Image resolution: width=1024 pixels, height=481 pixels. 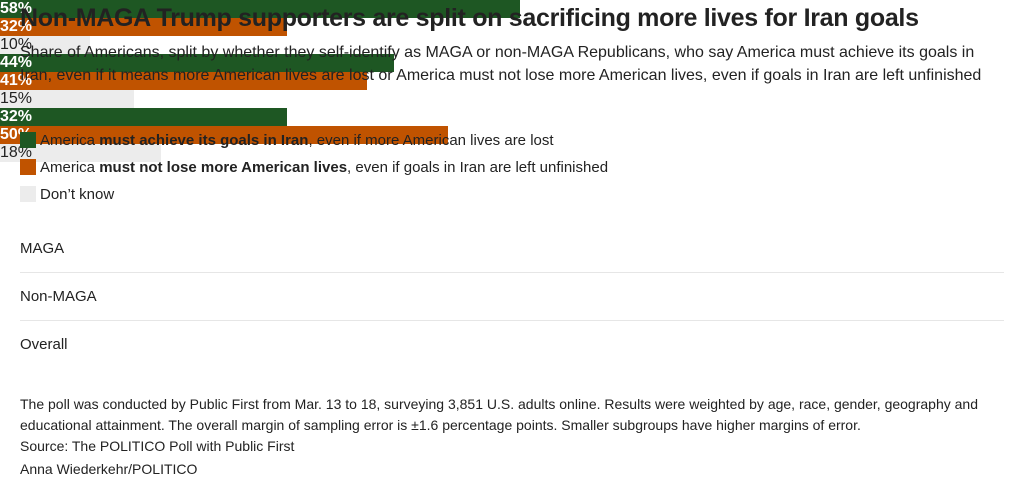 I want to click on legend-label: Don’t know, so click(x=77, y=194).